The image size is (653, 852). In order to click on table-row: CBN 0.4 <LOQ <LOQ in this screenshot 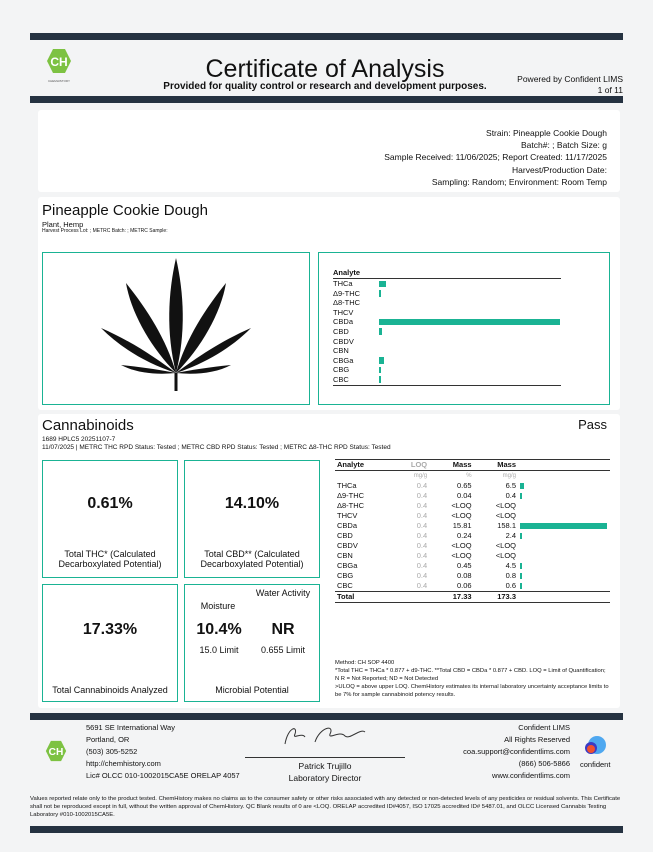, I will do `click(472, 556)`.